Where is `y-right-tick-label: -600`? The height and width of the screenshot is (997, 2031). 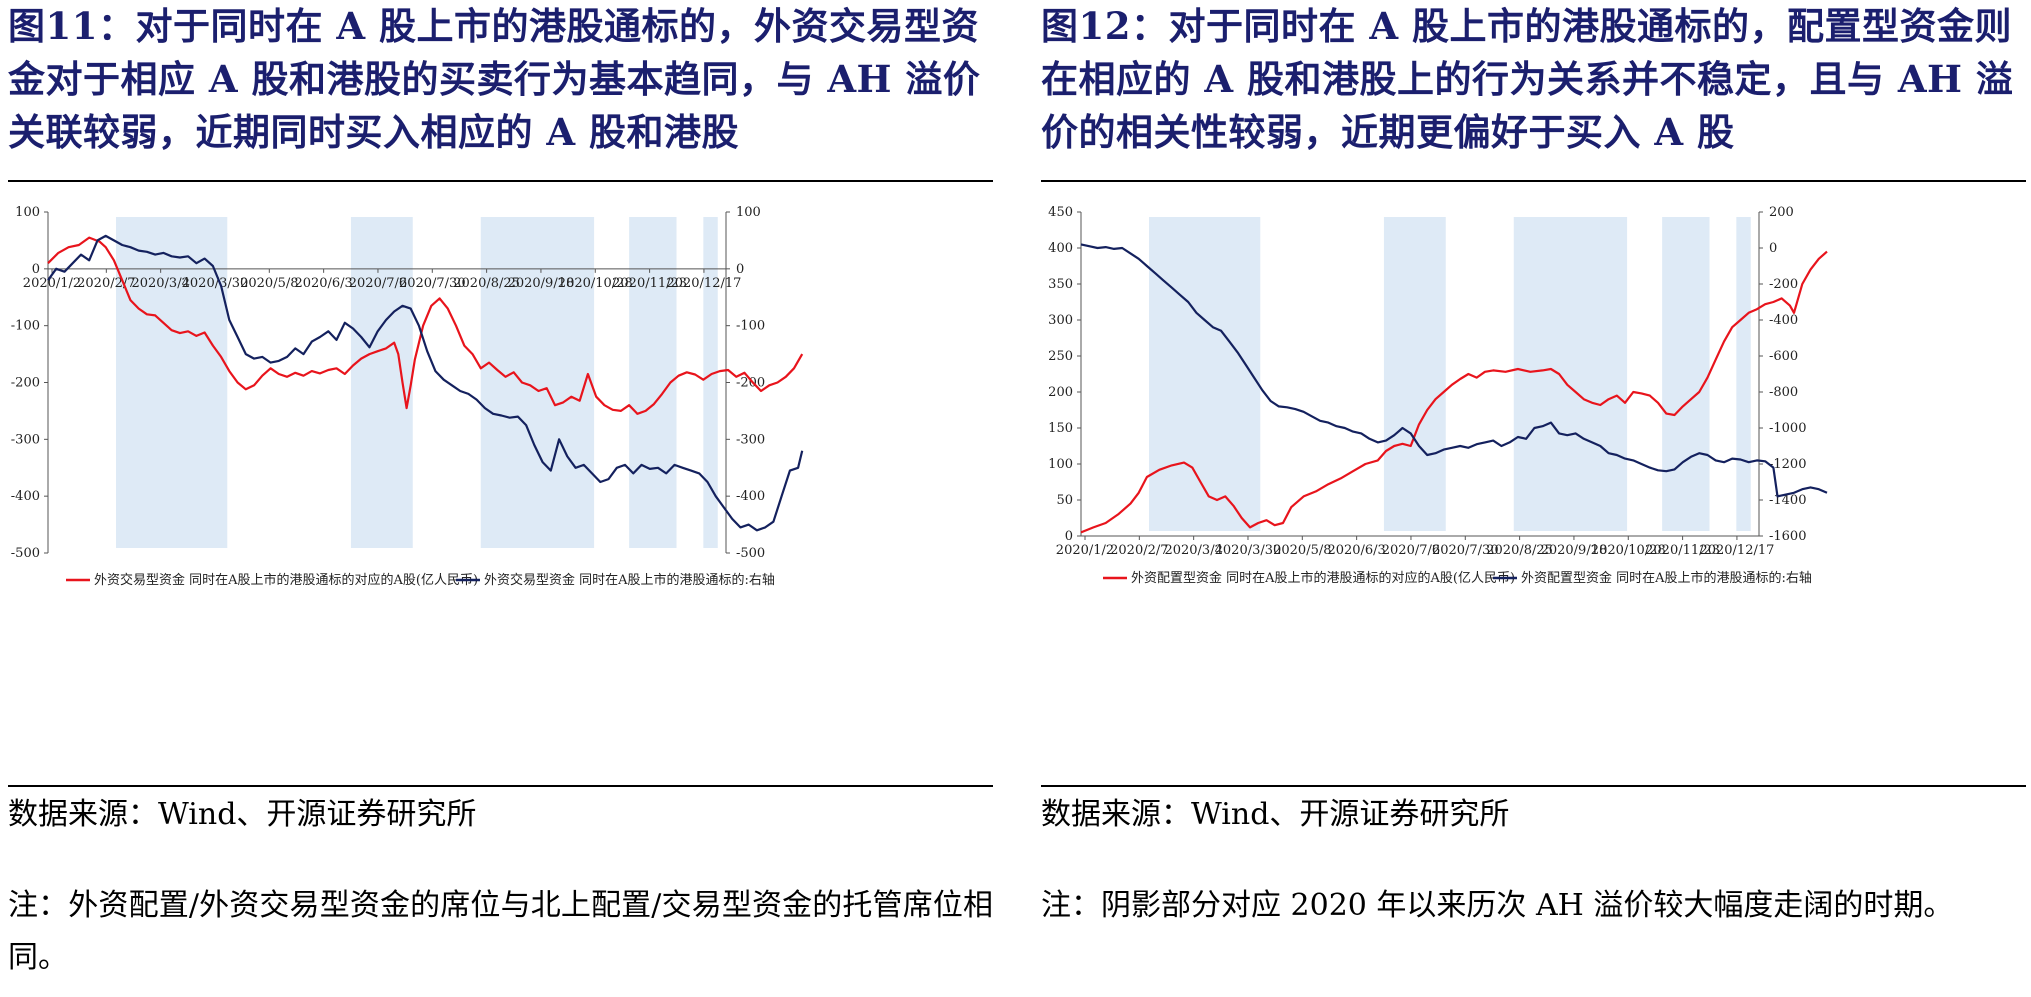 y-right-tick-label: -600 is located at coordinates (1783, 356).